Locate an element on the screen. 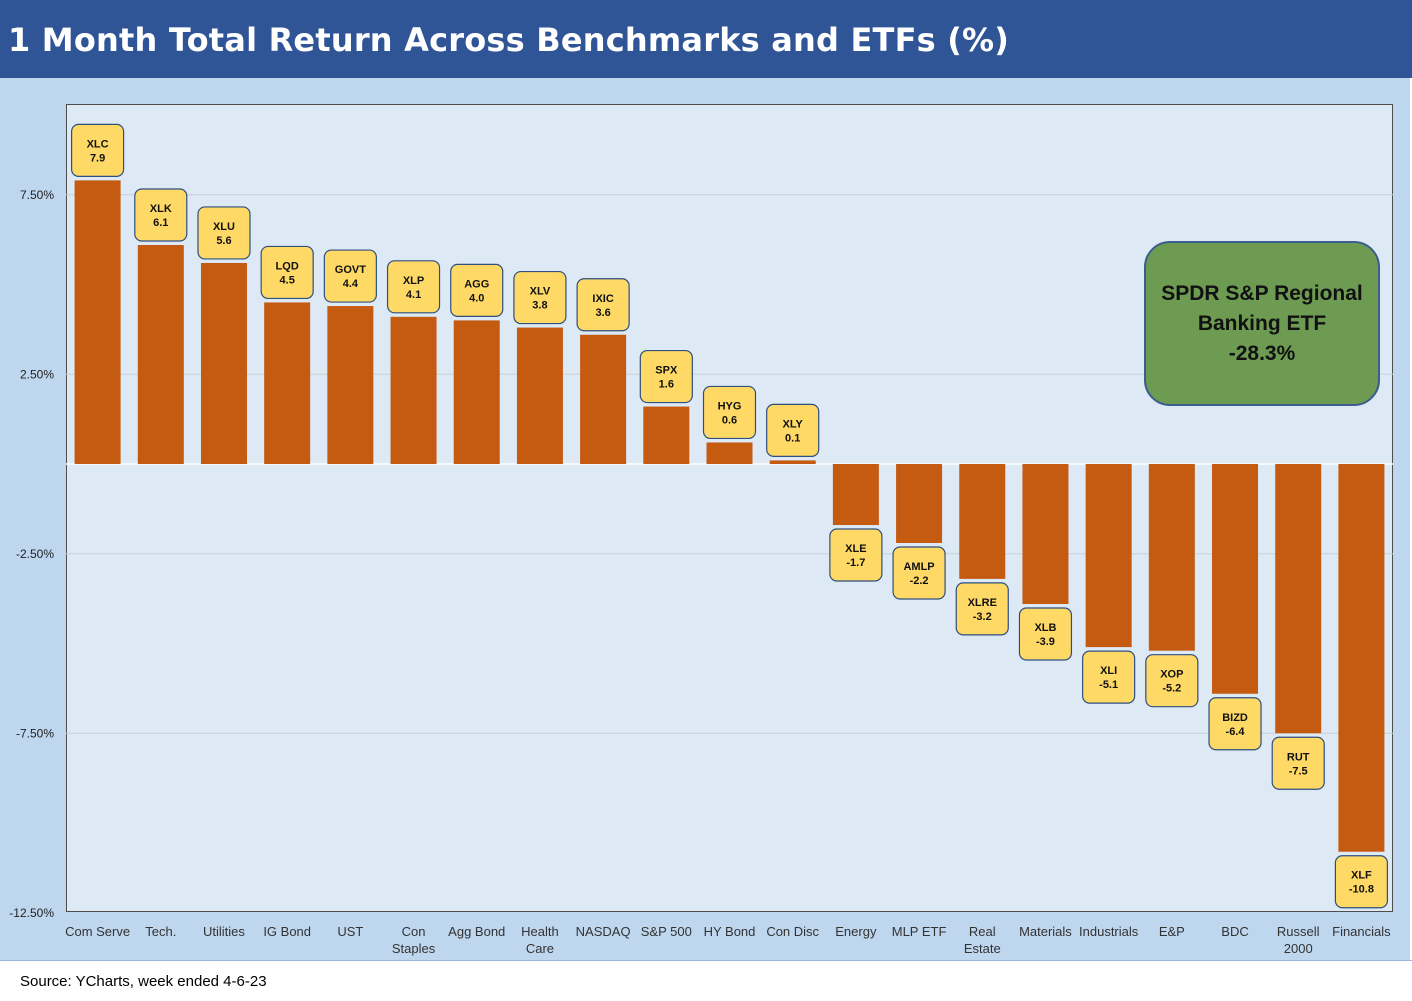 This screenshot has width=1412, height=1001. source-note: Source: YCharts, week ended 4-6-23 is located at coordinates (143, 981).